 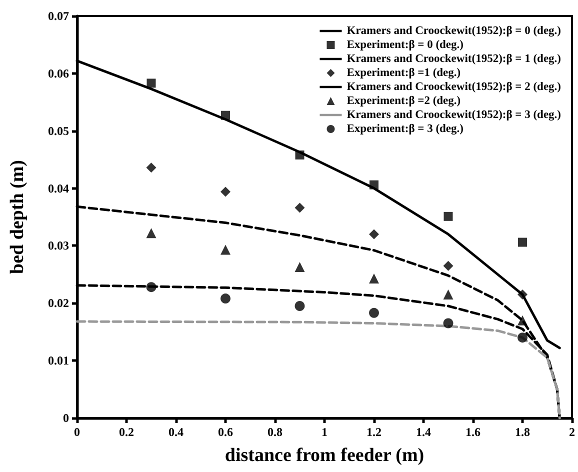 I want to click on legend-label: Experiment:β = 3 (deg.), so click(x=405, y=129).